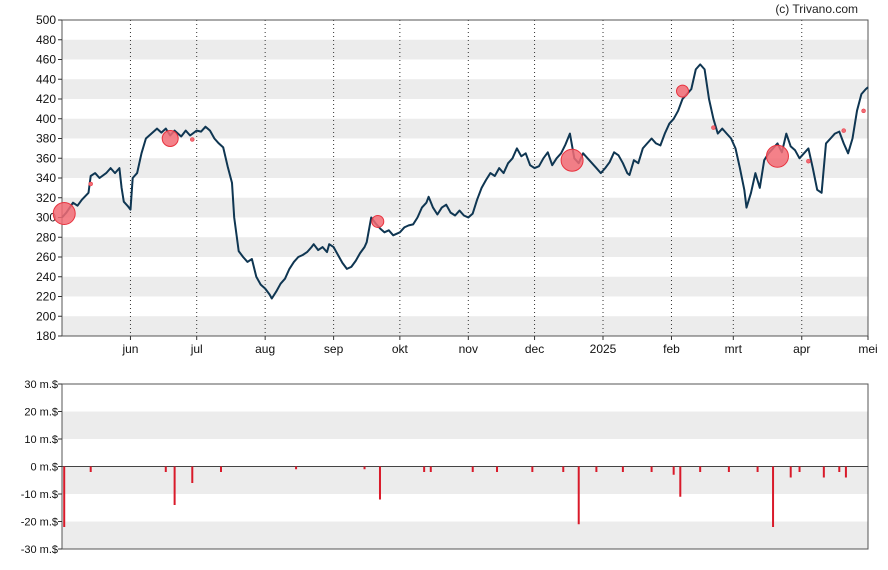  What do you see at coordinates (46, 316) in the screenshot?
I see `price-y-tick-label: 200` at bounding box center [46, 316].